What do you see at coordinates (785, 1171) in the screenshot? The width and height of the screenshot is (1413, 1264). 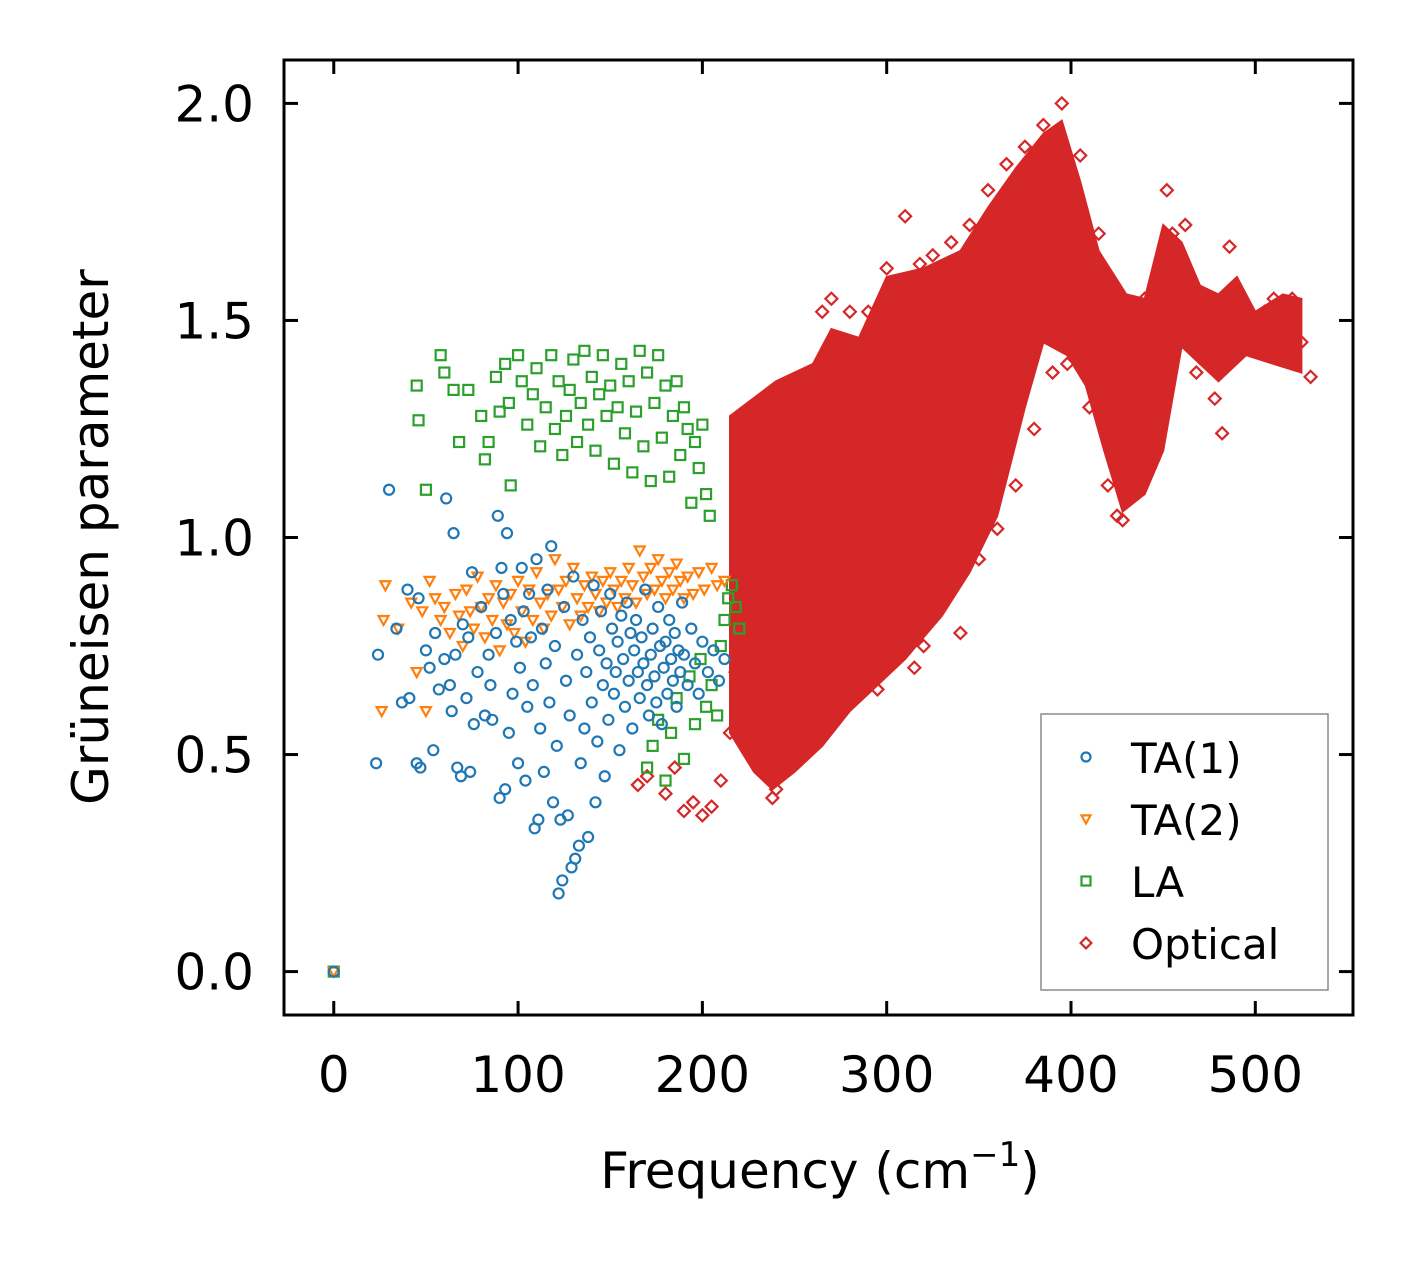 I see `x-axis-title-main: Frequency (cm` at bounding box center [785, 1171].